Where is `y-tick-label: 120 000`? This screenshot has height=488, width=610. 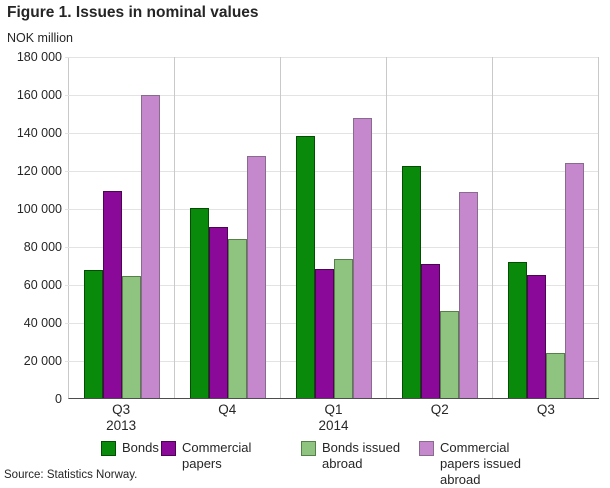 y-tick-label: 120 000 is located at coordinates (39, 171).